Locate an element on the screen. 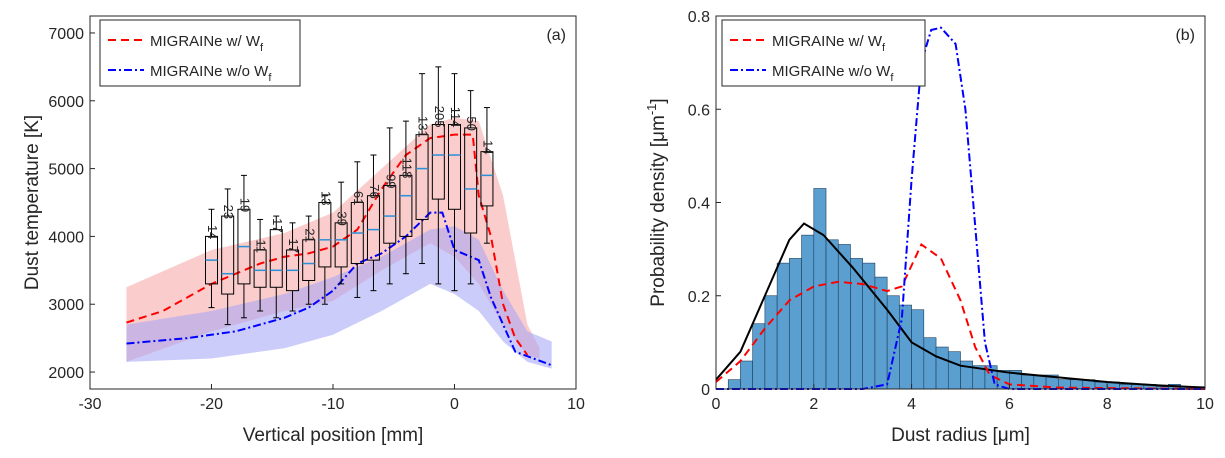 This screenshot has width=1225, height=458. y-tick-label: 5000 is located at coordinates (66, 170).